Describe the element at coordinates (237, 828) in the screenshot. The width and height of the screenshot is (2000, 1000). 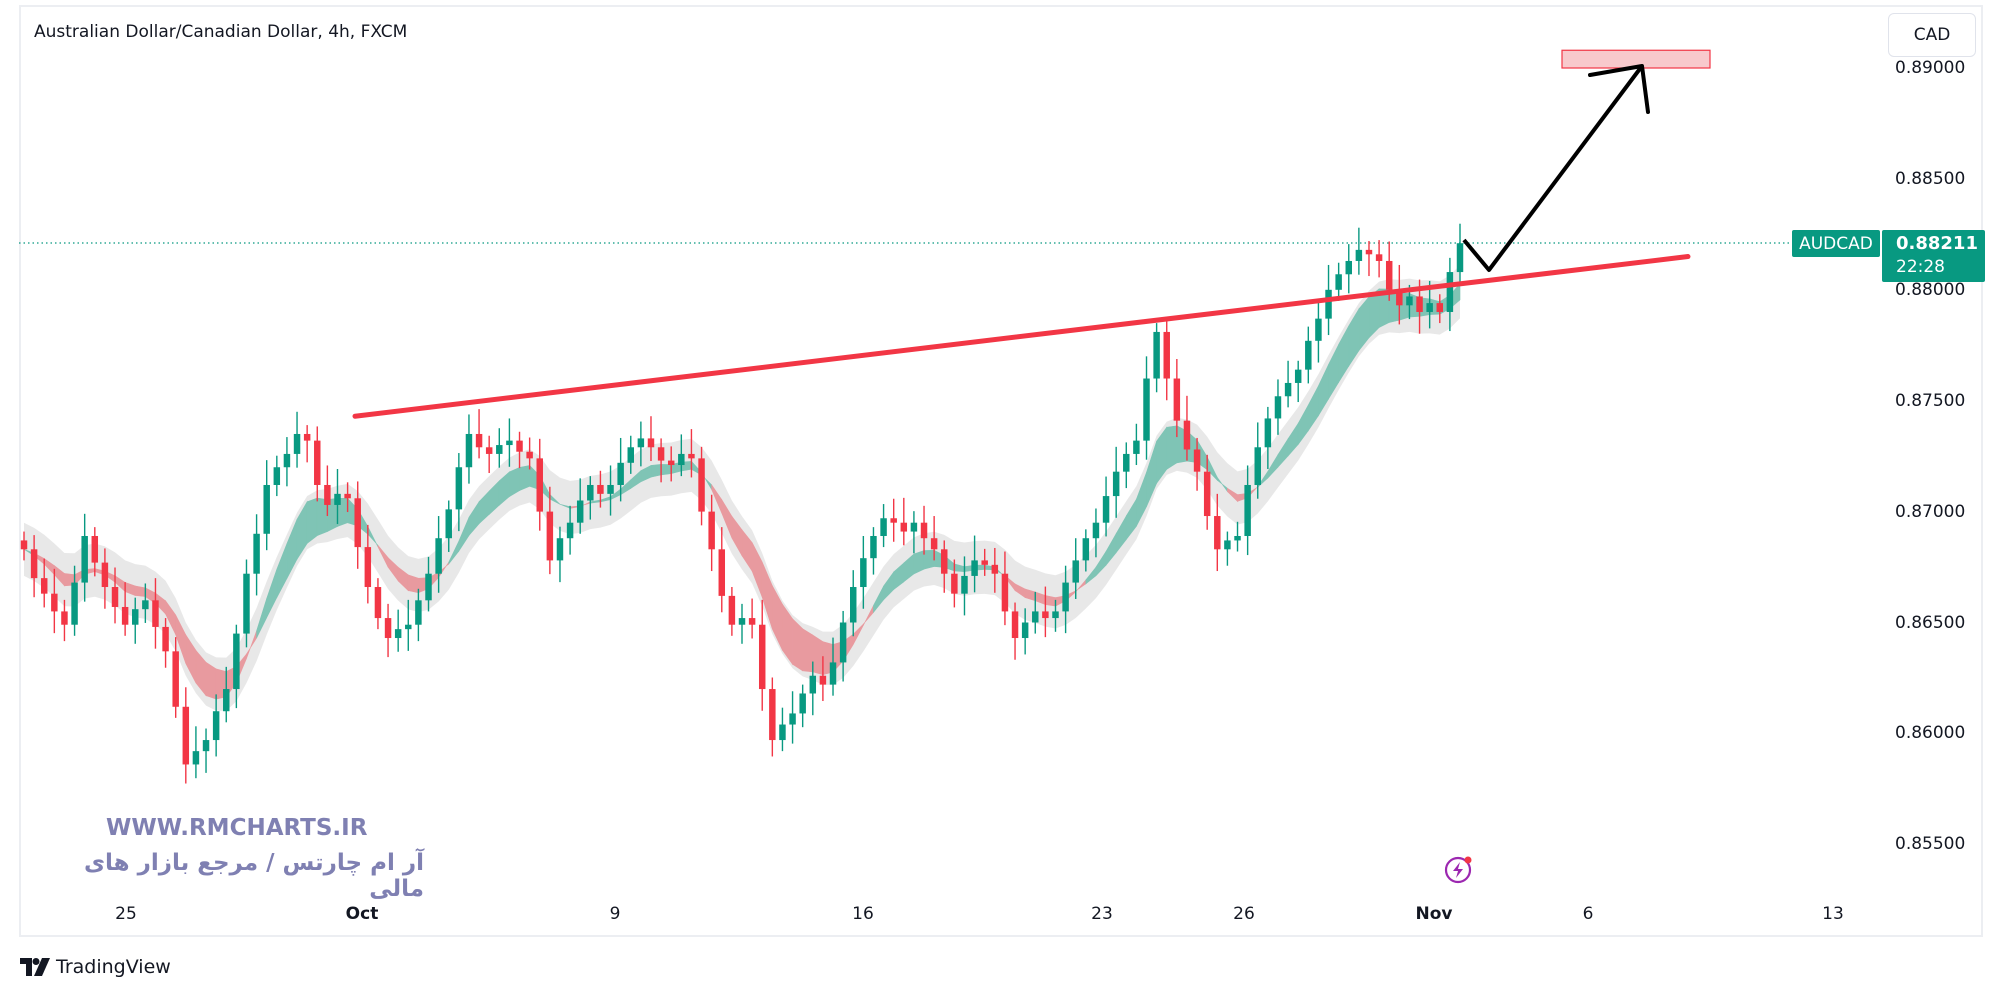
I see `watermark-url: WWW.RMCHARTS.IR` at that location.